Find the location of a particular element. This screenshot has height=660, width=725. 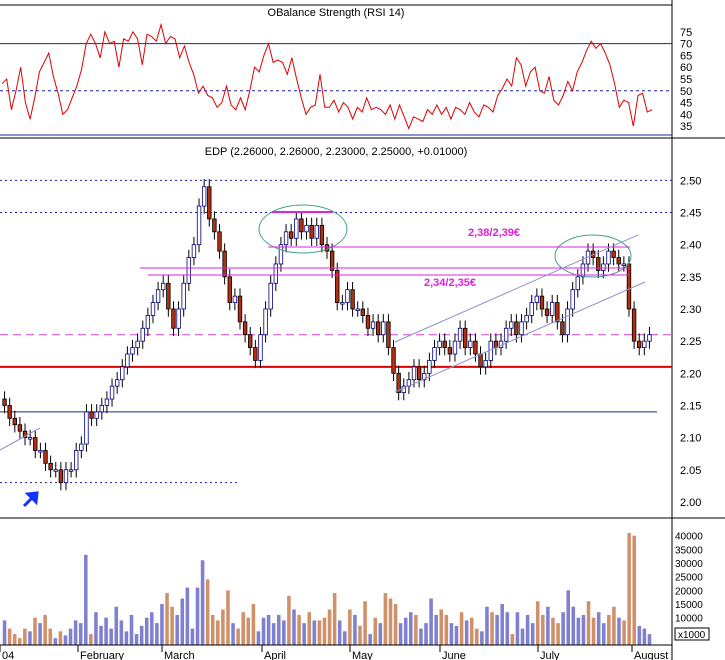

x-axis: 04 February March April May June July August is located at coordinates (334, 652).